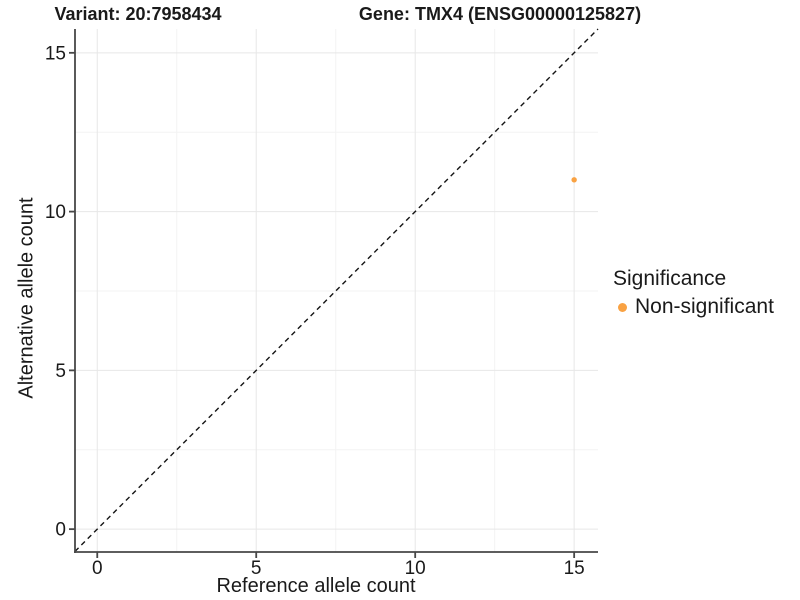 The height and width of the screenshot is (600, 800). What do you see at coordinates (693, 293) in the screenshot?
I see `legend: Significance Non-significant` at bounding box center [693, 293].